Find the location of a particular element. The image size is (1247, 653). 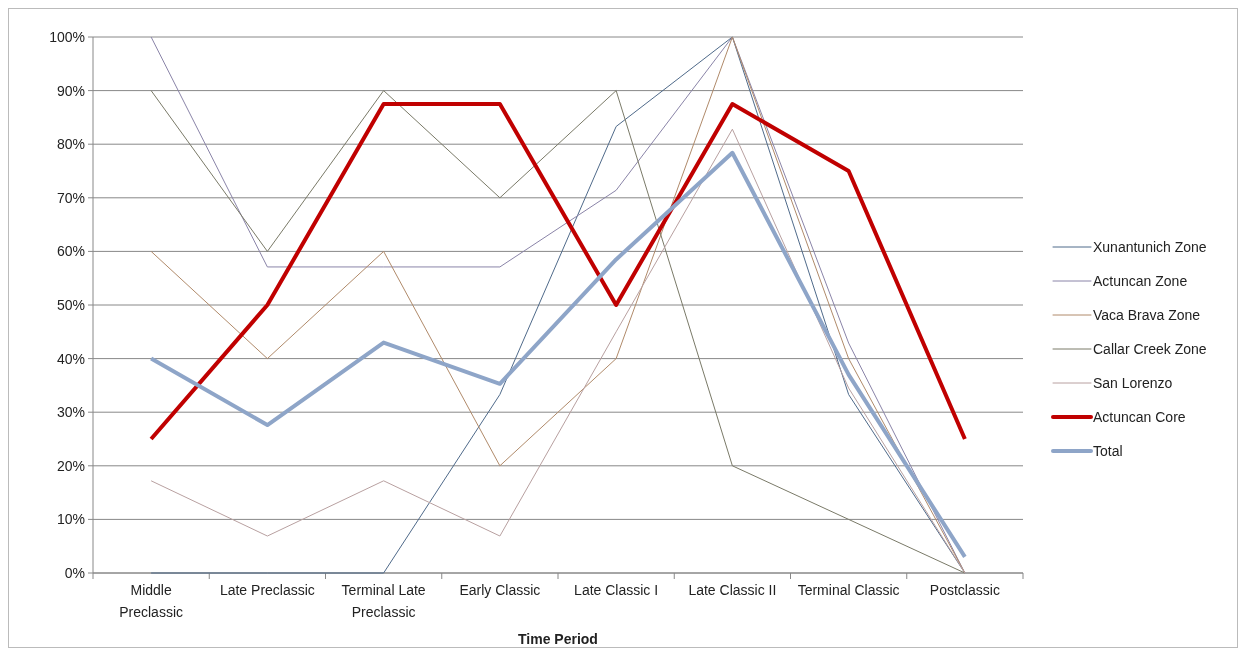

y-tick-label: 60% is located at coordinates (70, 251).